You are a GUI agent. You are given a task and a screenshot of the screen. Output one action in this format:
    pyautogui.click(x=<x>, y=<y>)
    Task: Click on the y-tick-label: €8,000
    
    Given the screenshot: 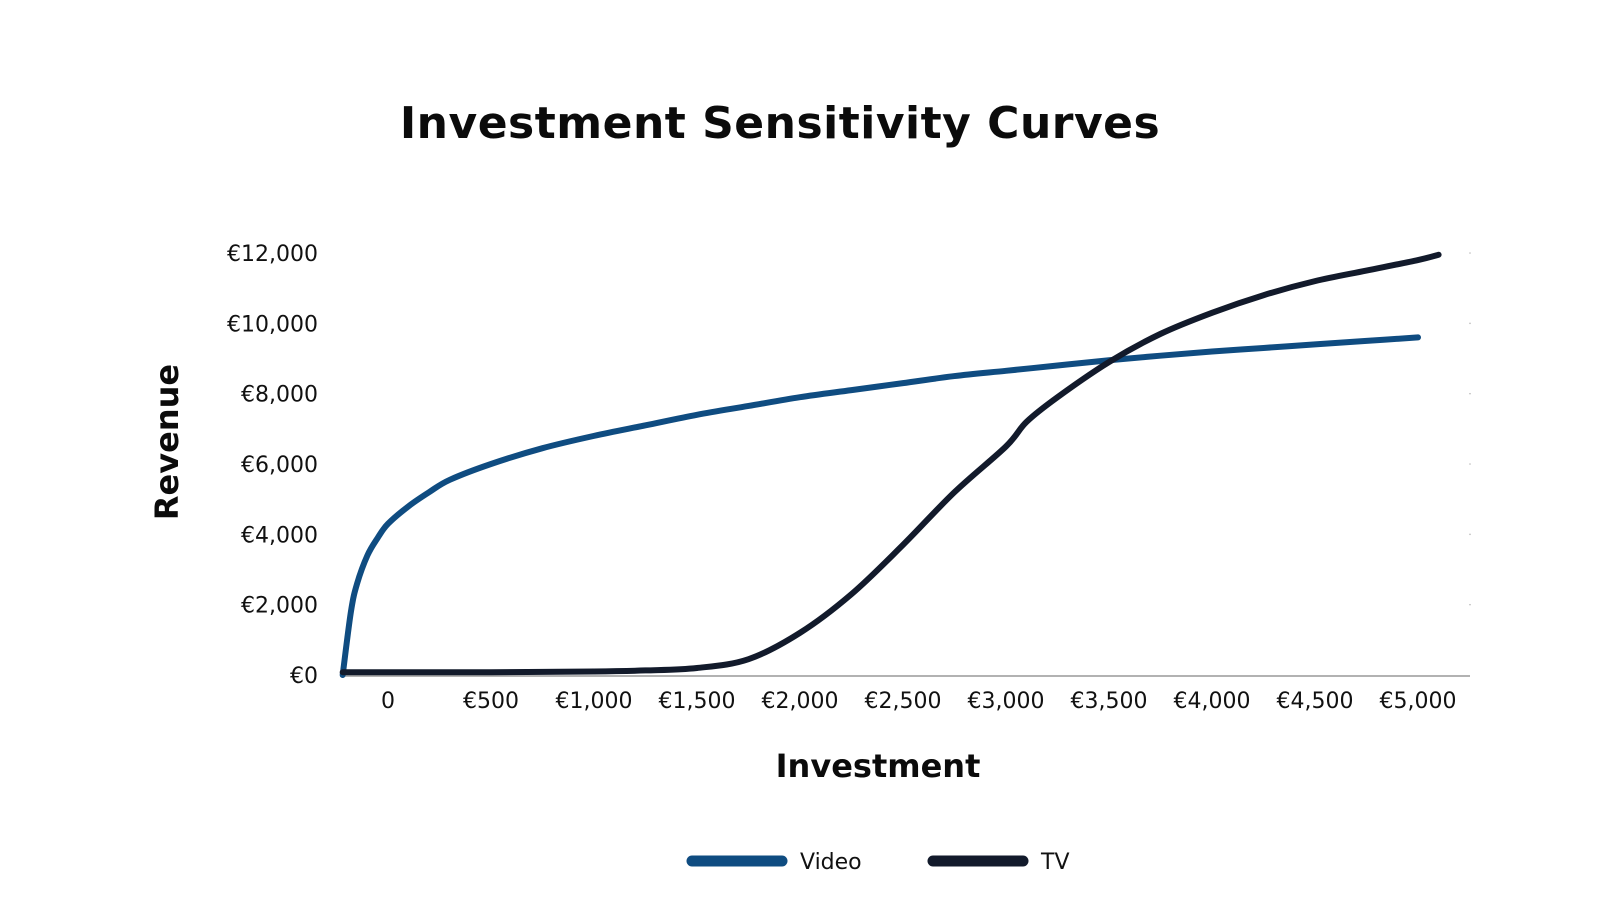 What is the action you would take?
    pyautogui.click(x=279, y=395)
    